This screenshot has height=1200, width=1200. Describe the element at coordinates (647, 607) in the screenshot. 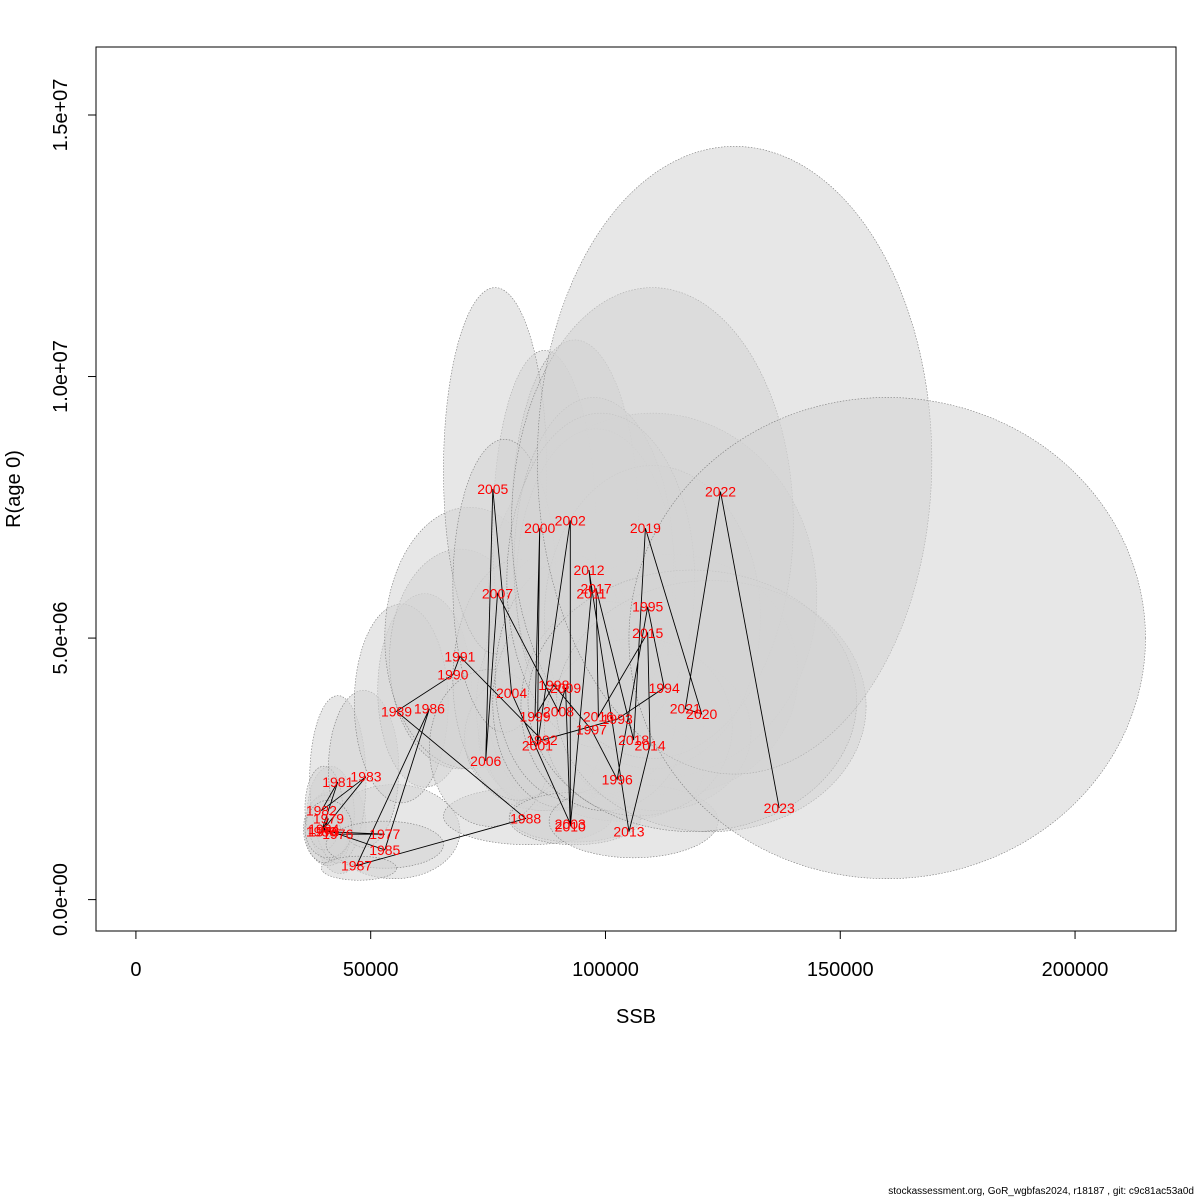

I see `year-label-1995: 1995` at that location.